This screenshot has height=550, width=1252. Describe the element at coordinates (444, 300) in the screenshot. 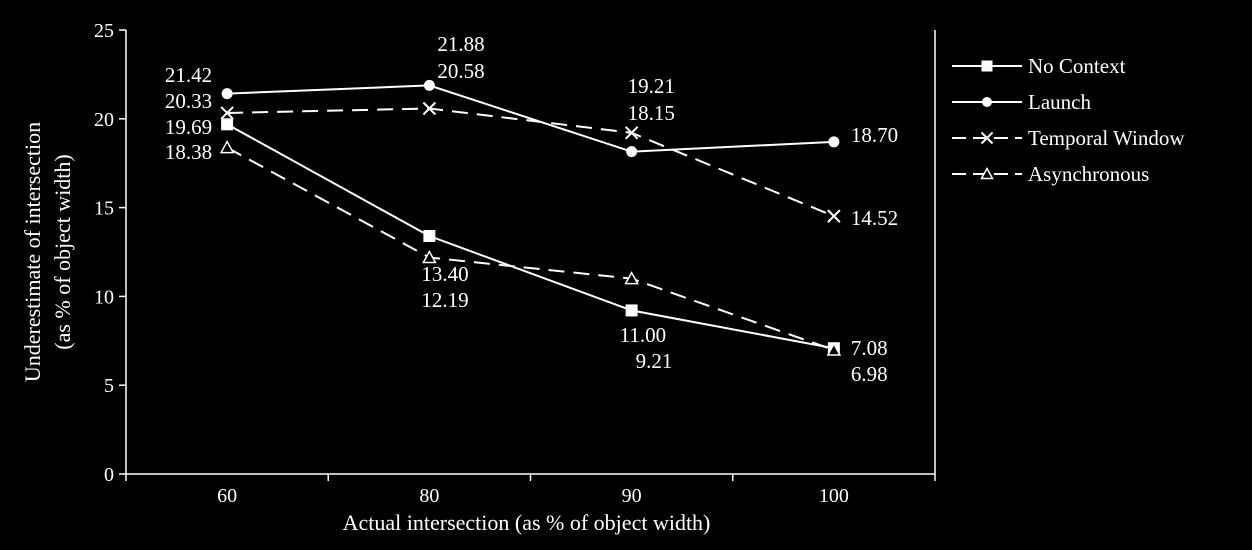

I see `data-label: 12.19` at that location.